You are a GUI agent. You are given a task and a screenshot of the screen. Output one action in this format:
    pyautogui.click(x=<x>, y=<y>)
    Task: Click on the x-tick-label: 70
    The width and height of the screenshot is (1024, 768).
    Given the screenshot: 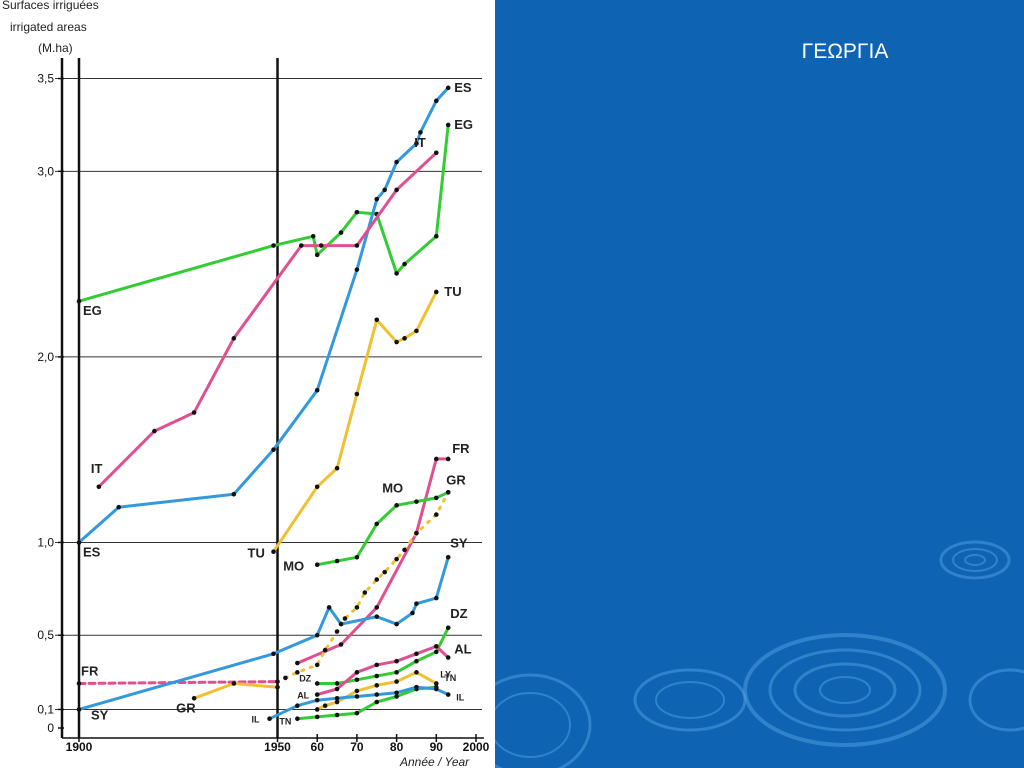 What is the action you would take?
    pyautogui.click(x=357, y=747)
    